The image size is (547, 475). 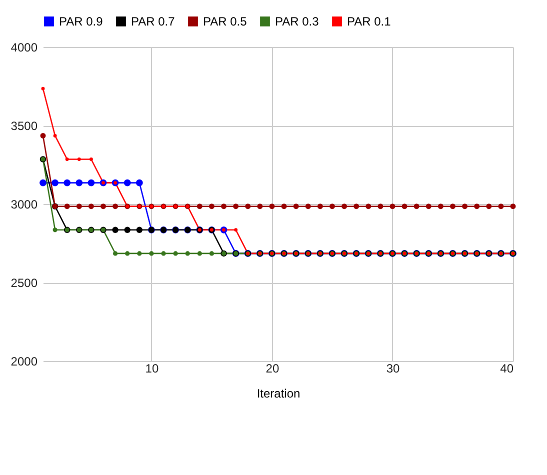 I want to click on legend-label: PAR 0.9, so click(x=81, y=21).